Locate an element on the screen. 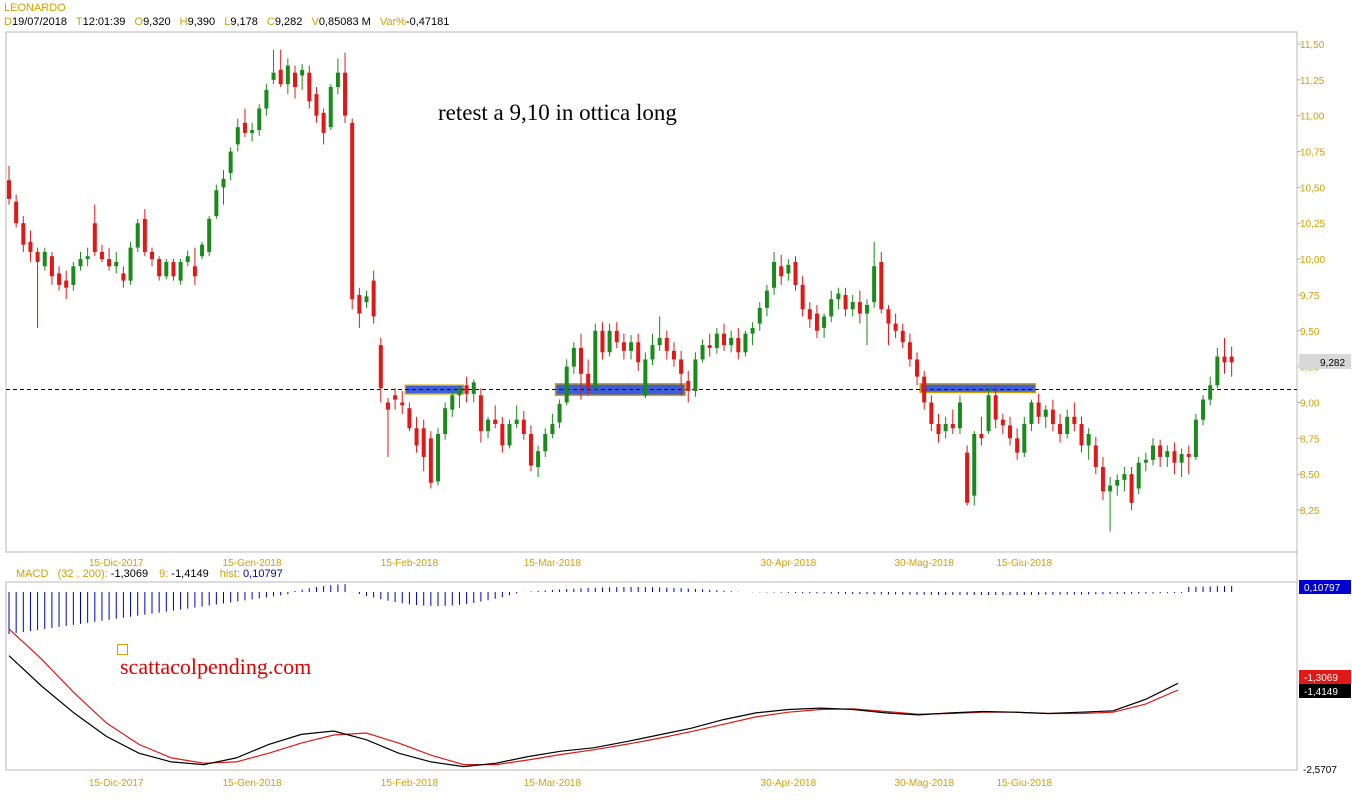  x-tick-label: 30-Mag-2018 is located at coordinates (924, 783).